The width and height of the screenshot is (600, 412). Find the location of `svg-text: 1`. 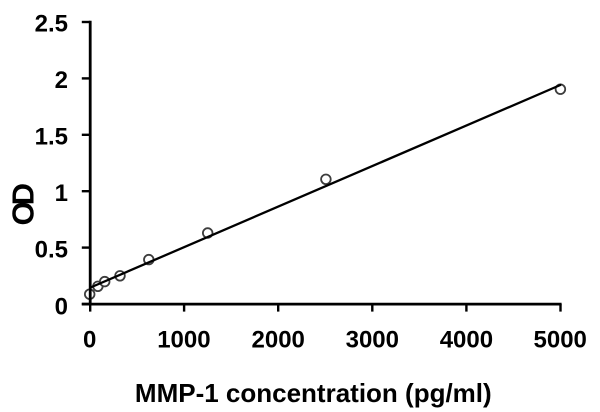

svg-text: 1 is located at coordinates (61, 193).